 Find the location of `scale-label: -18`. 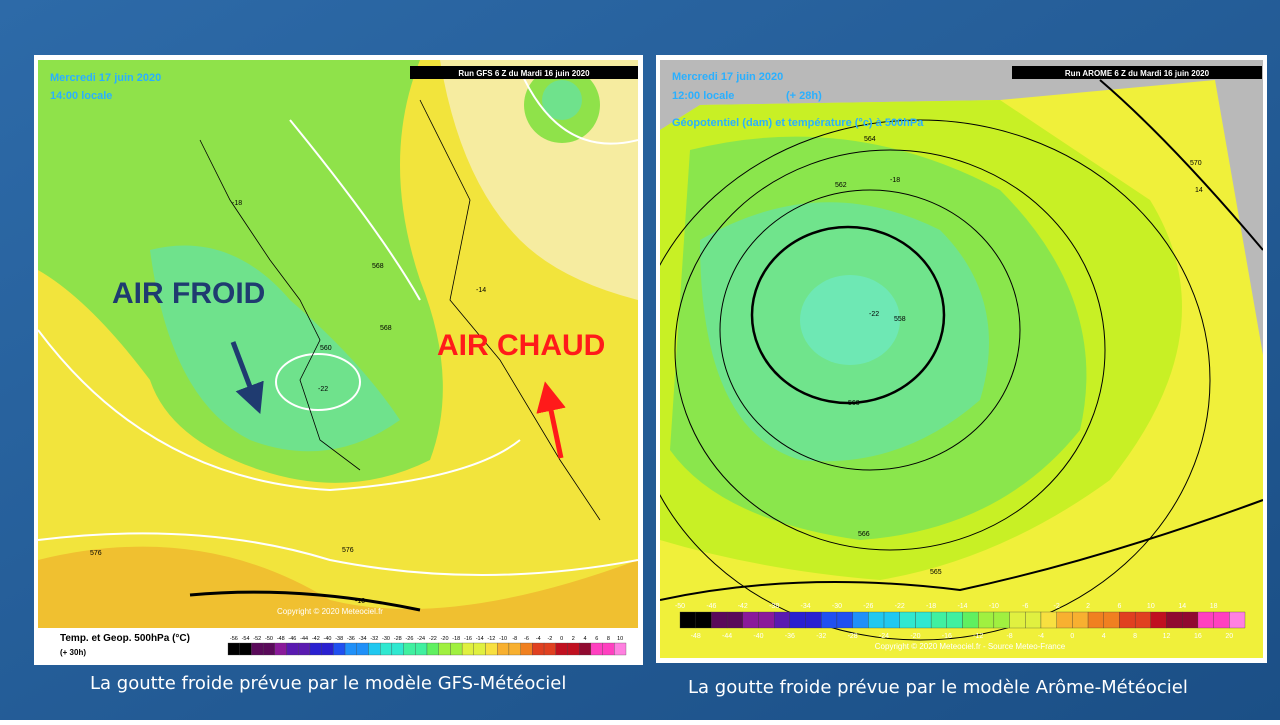

scale-label: -18 is located at coordinates (456, 639).